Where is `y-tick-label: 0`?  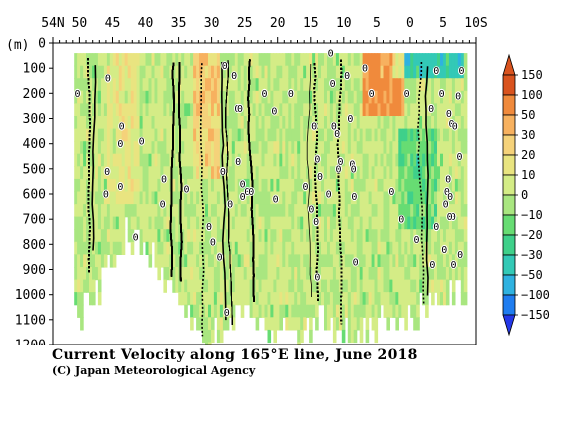
y-tick-label: 0 is located at coordinates (42, 44).